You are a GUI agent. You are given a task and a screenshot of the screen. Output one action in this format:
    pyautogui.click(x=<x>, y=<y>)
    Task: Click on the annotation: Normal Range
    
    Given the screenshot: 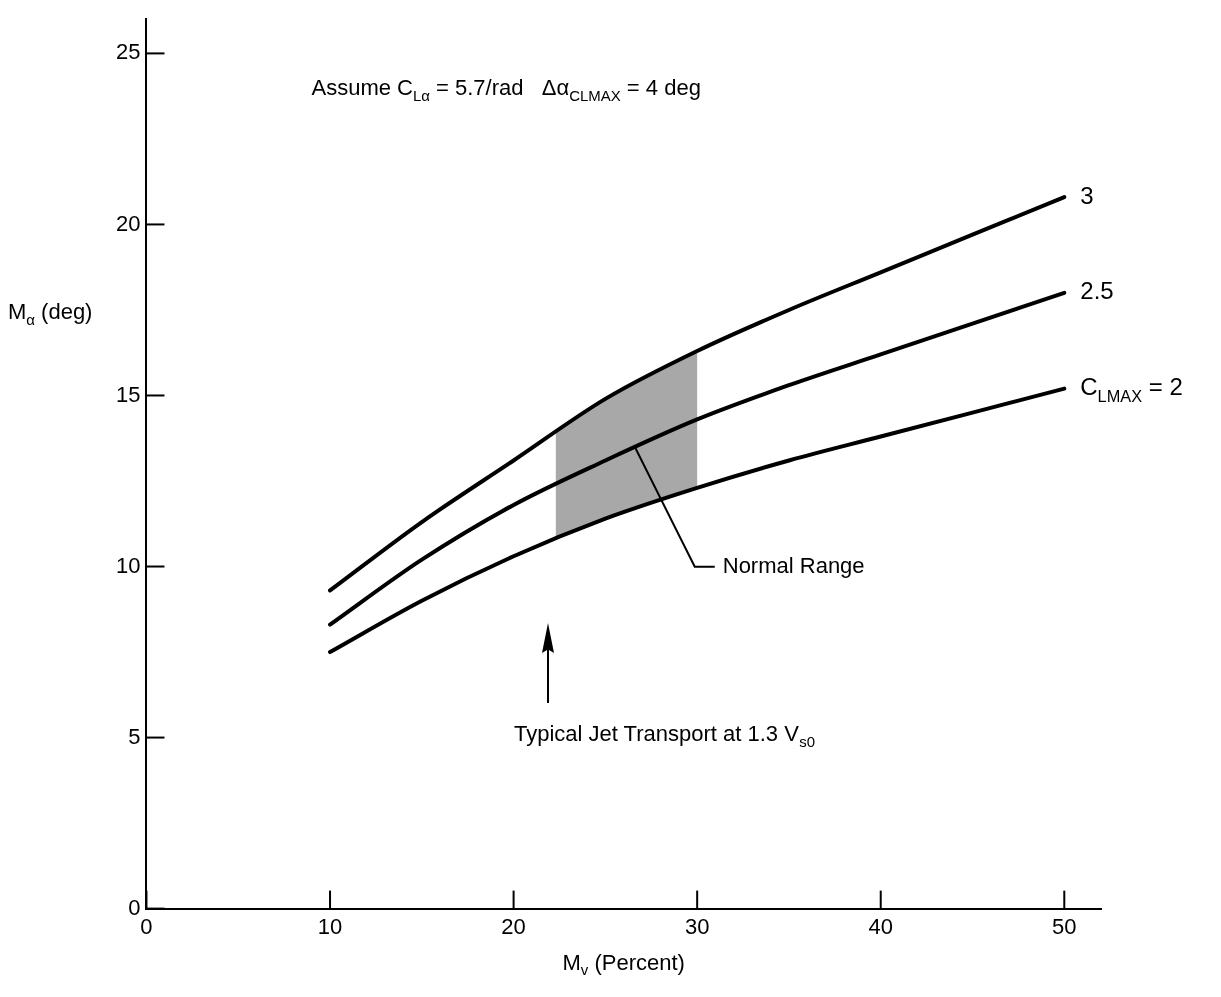 What is the action you would take?
    pyautogui.click(x=793, y=565)
    